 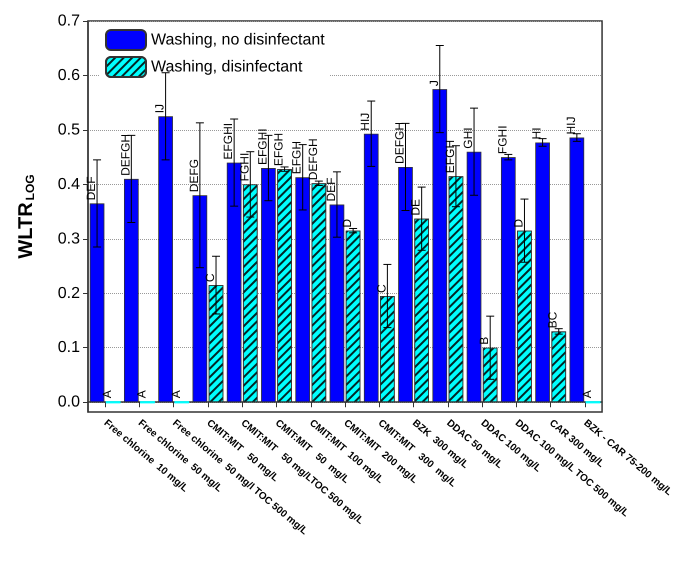 I want to click on y-tick-label: 0.5, so click(x=69, y=129).